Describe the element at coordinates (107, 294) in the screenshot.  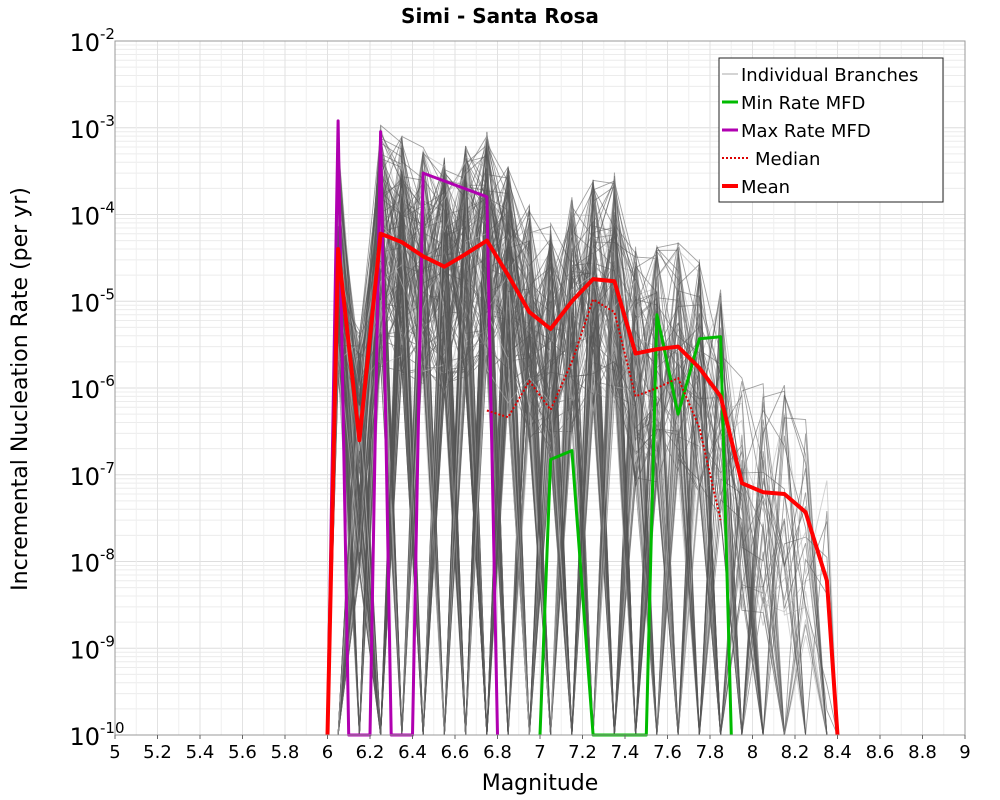
I see `y-tick-exponent: -5` at that location.